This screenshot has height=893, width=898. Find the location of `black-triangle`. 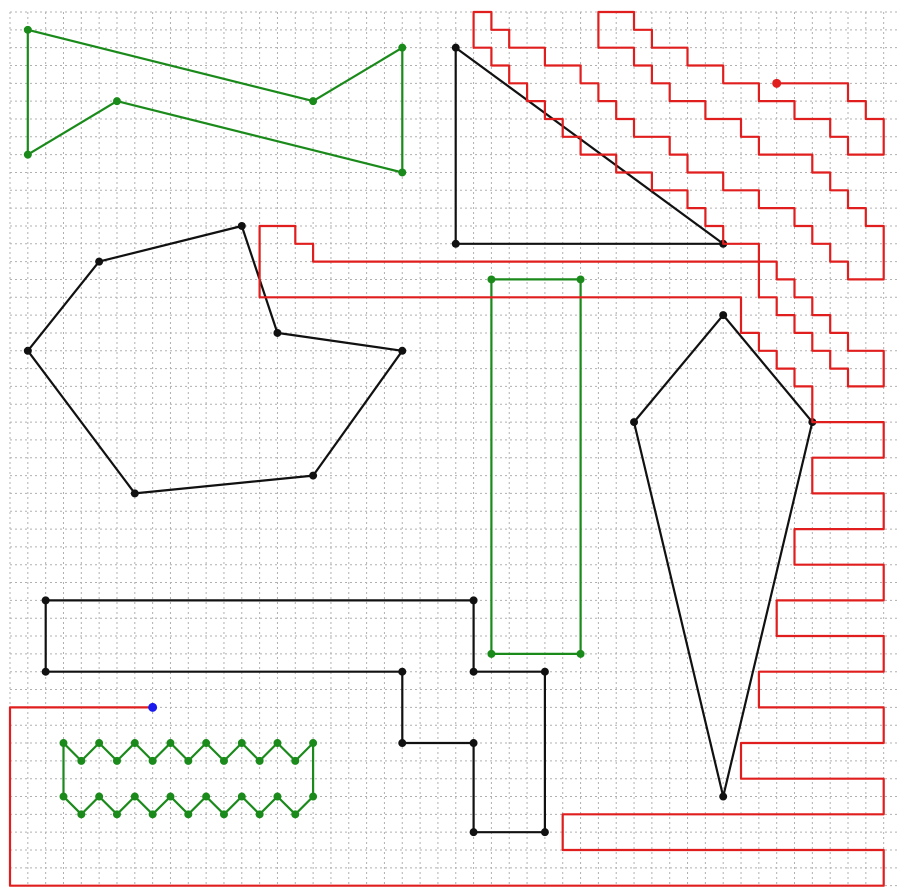

black-triangle is located at coordinates (589, 145).